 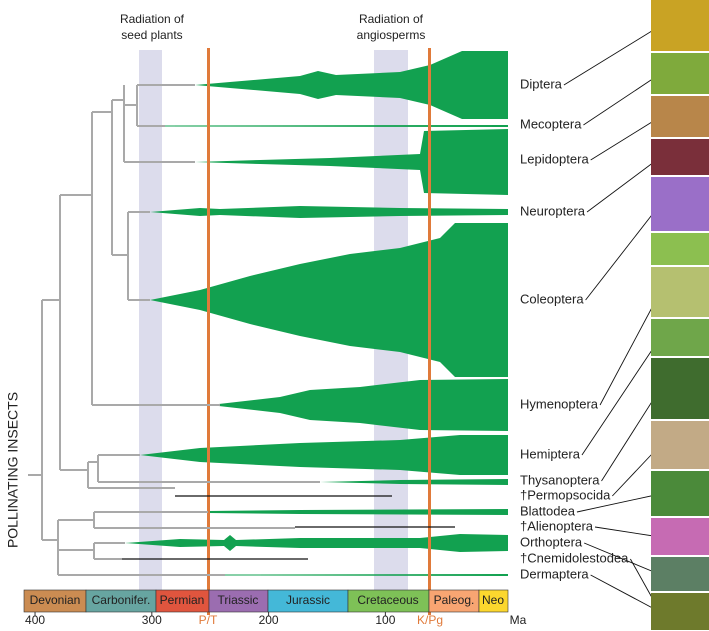 I want to click on period-label: Permian, so click(x=182, y=600).